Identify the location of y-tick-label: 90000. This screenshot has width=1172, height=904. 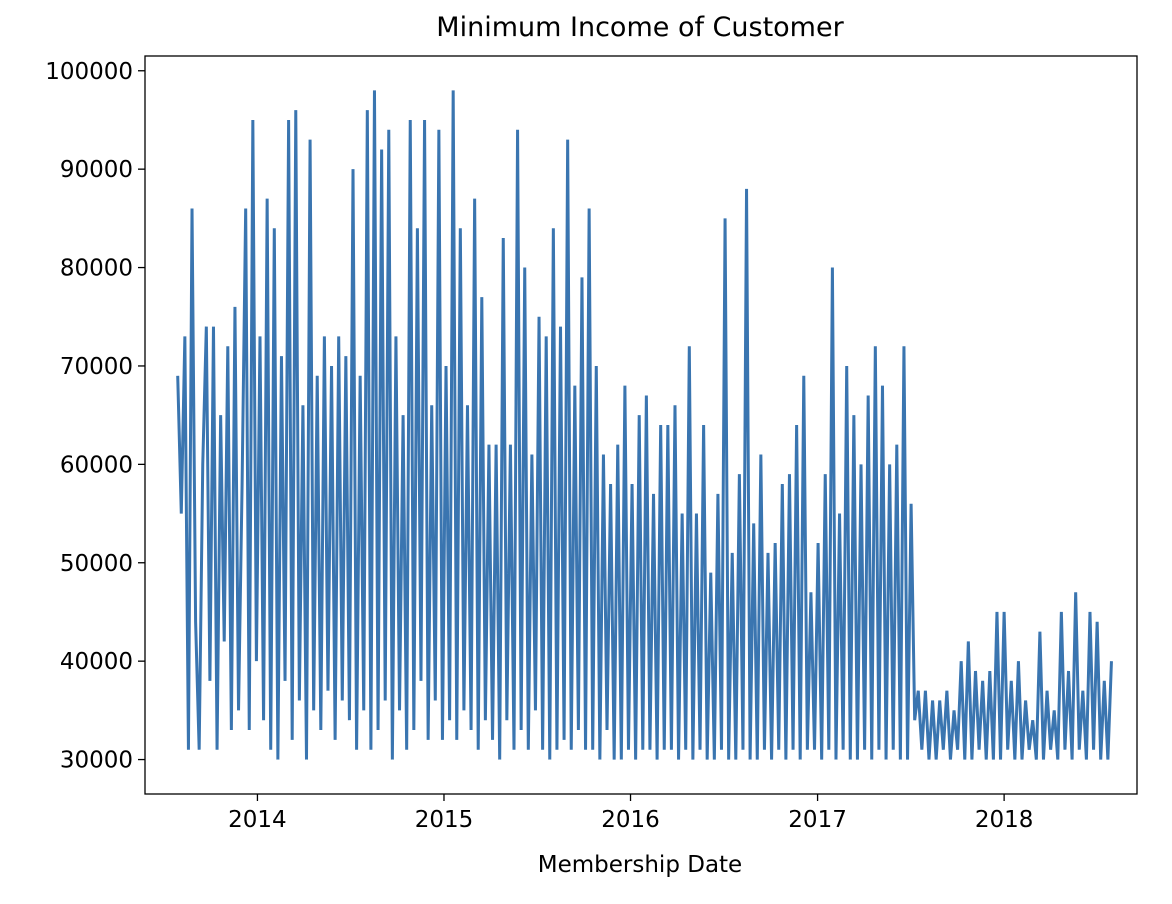
(96, 170).